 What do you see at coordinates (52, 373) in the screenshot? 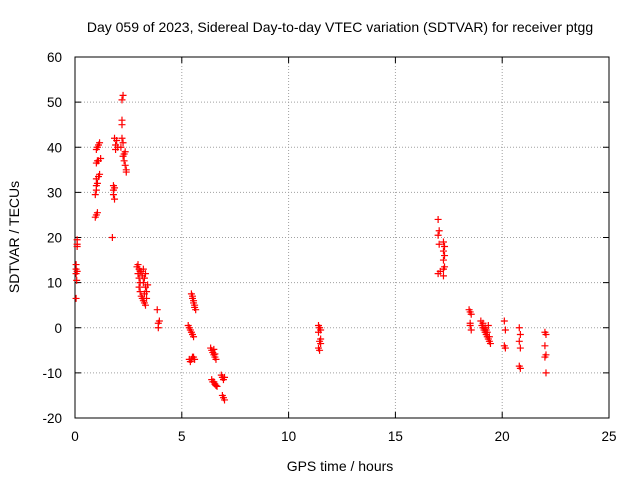
I see `y-tick-label: -10` at bounding box center [52, 373].